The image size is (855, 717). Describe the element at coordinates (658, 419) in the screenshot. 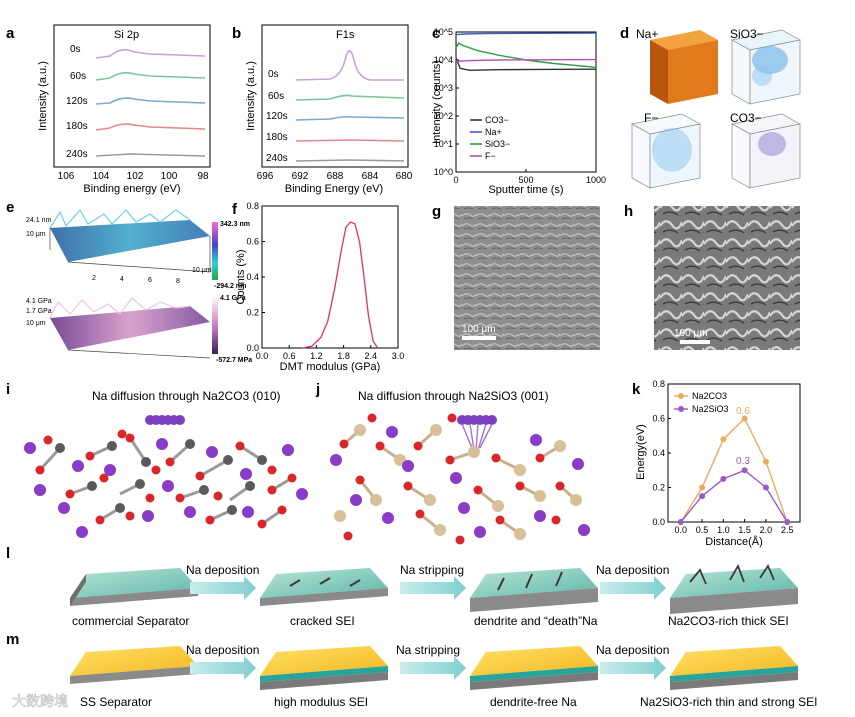

I see `y-tick-label: 0.6` at that location.